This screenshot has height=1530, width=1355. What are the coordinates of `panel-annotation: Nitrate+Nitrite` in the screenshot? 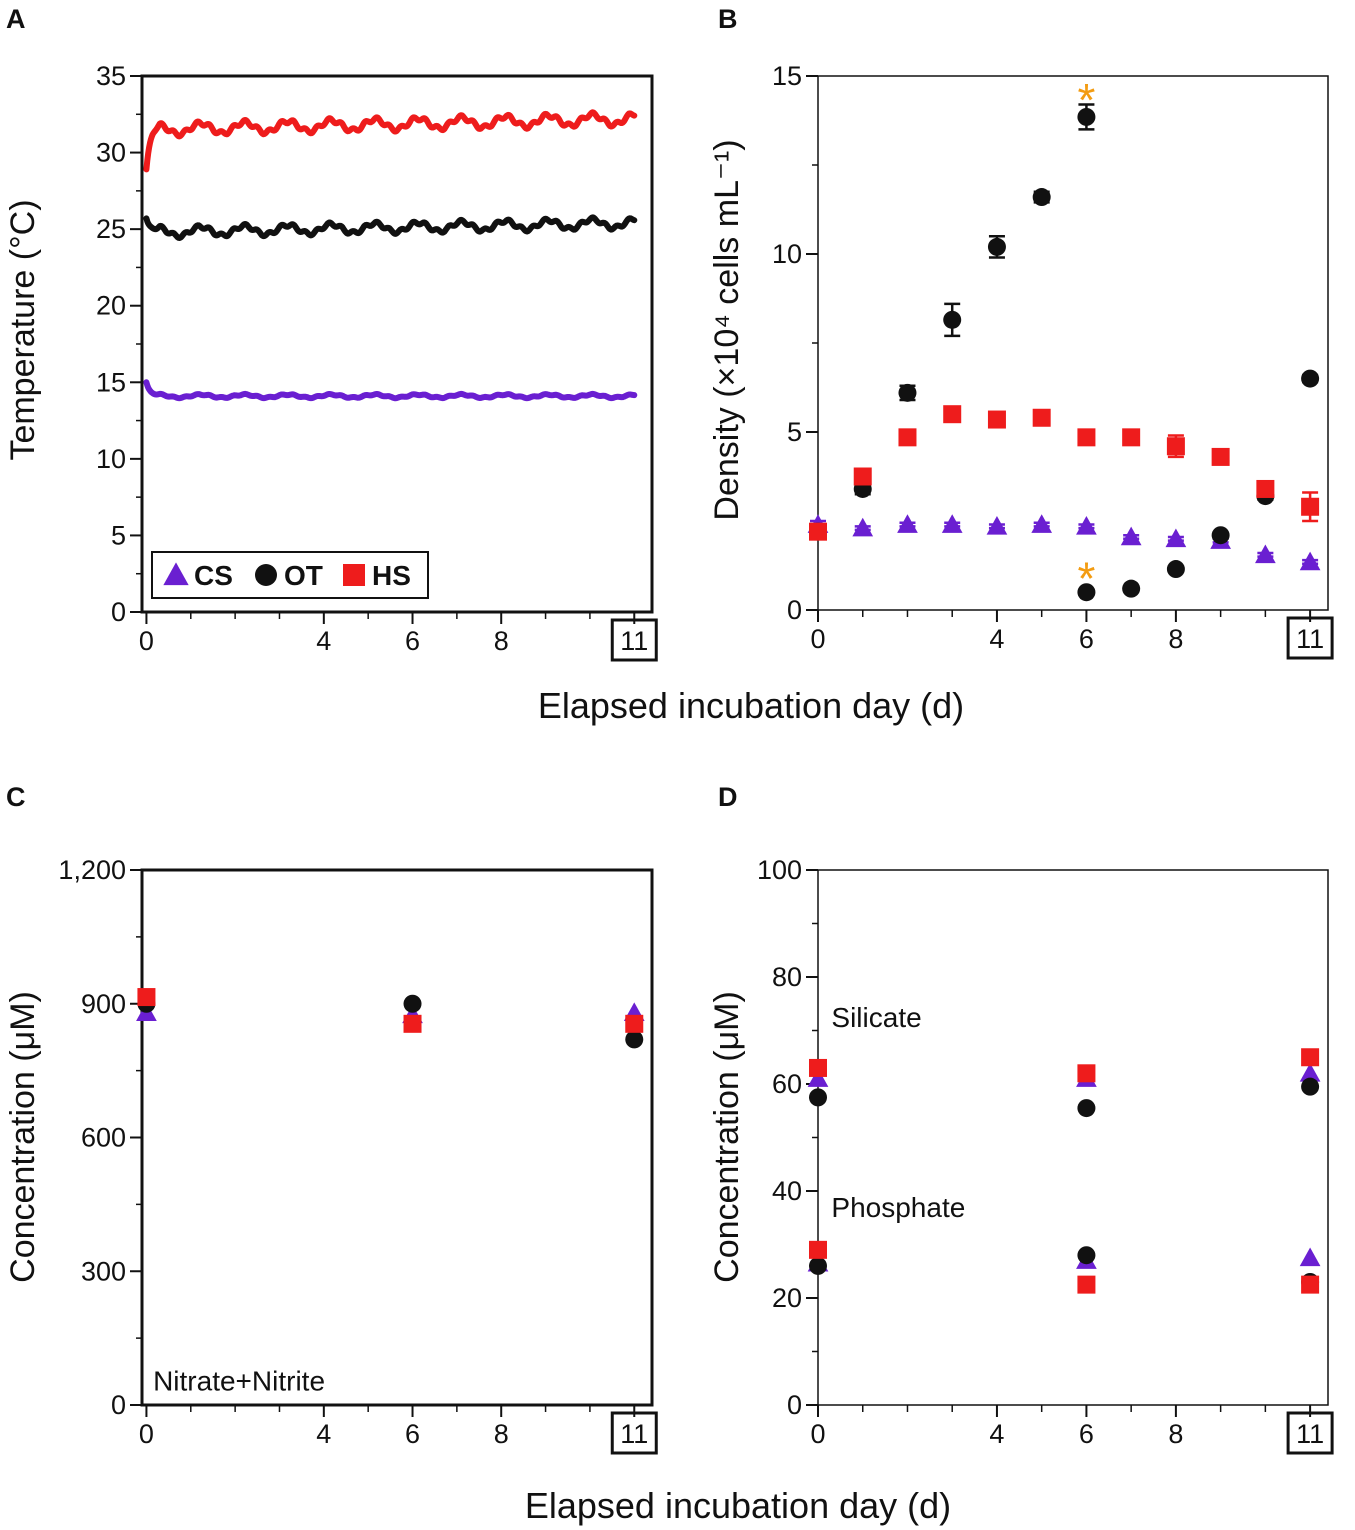 It's located at (239, 1380).